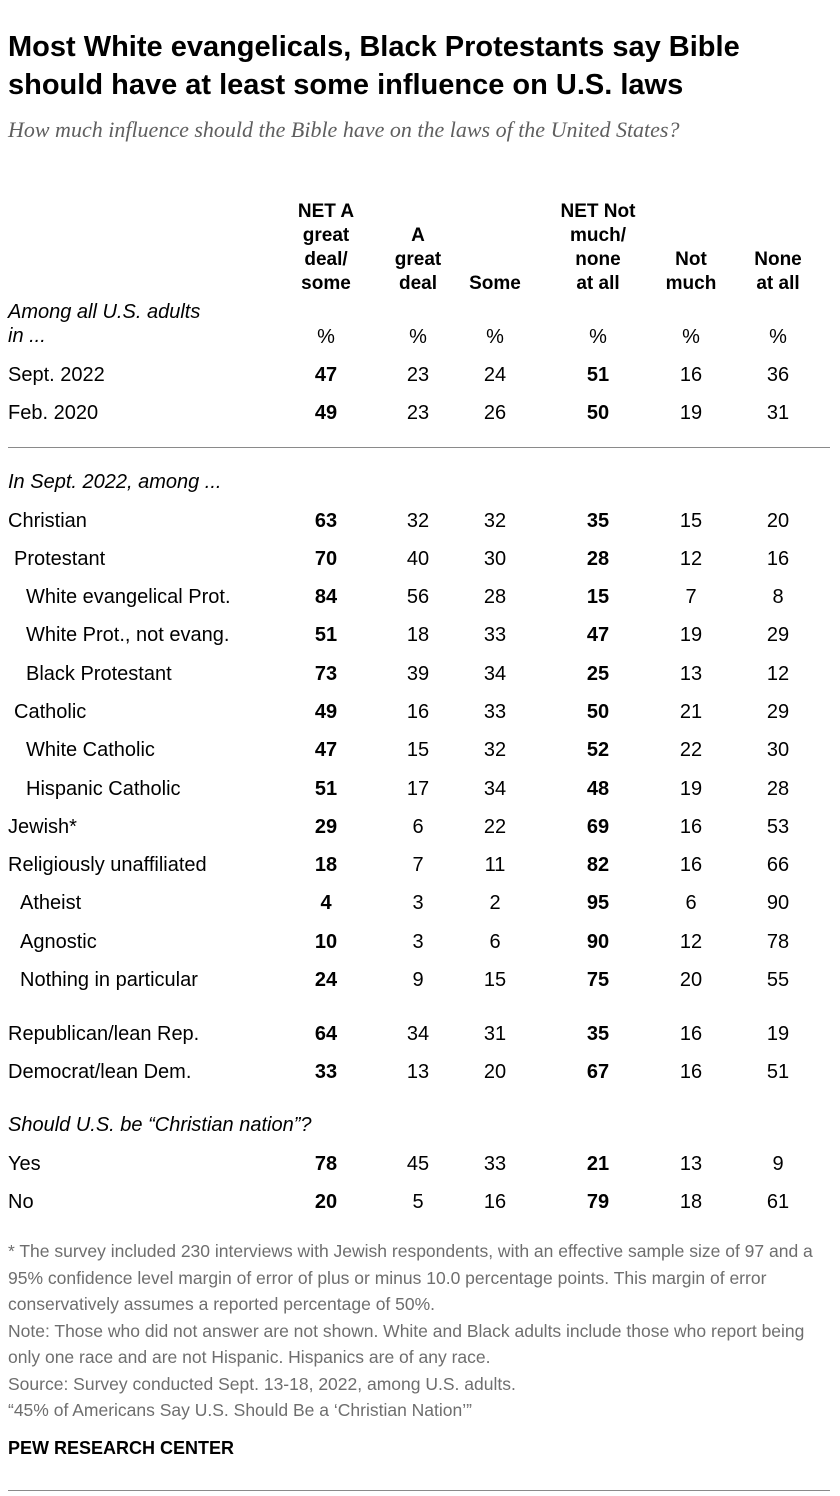 Image resolution: width=840 pixels, height=1496 pixels. What do you see at coordinates (778, 272) in the screenshot?
I see `column-header-6: None at all` at bounding box center [778, 272].